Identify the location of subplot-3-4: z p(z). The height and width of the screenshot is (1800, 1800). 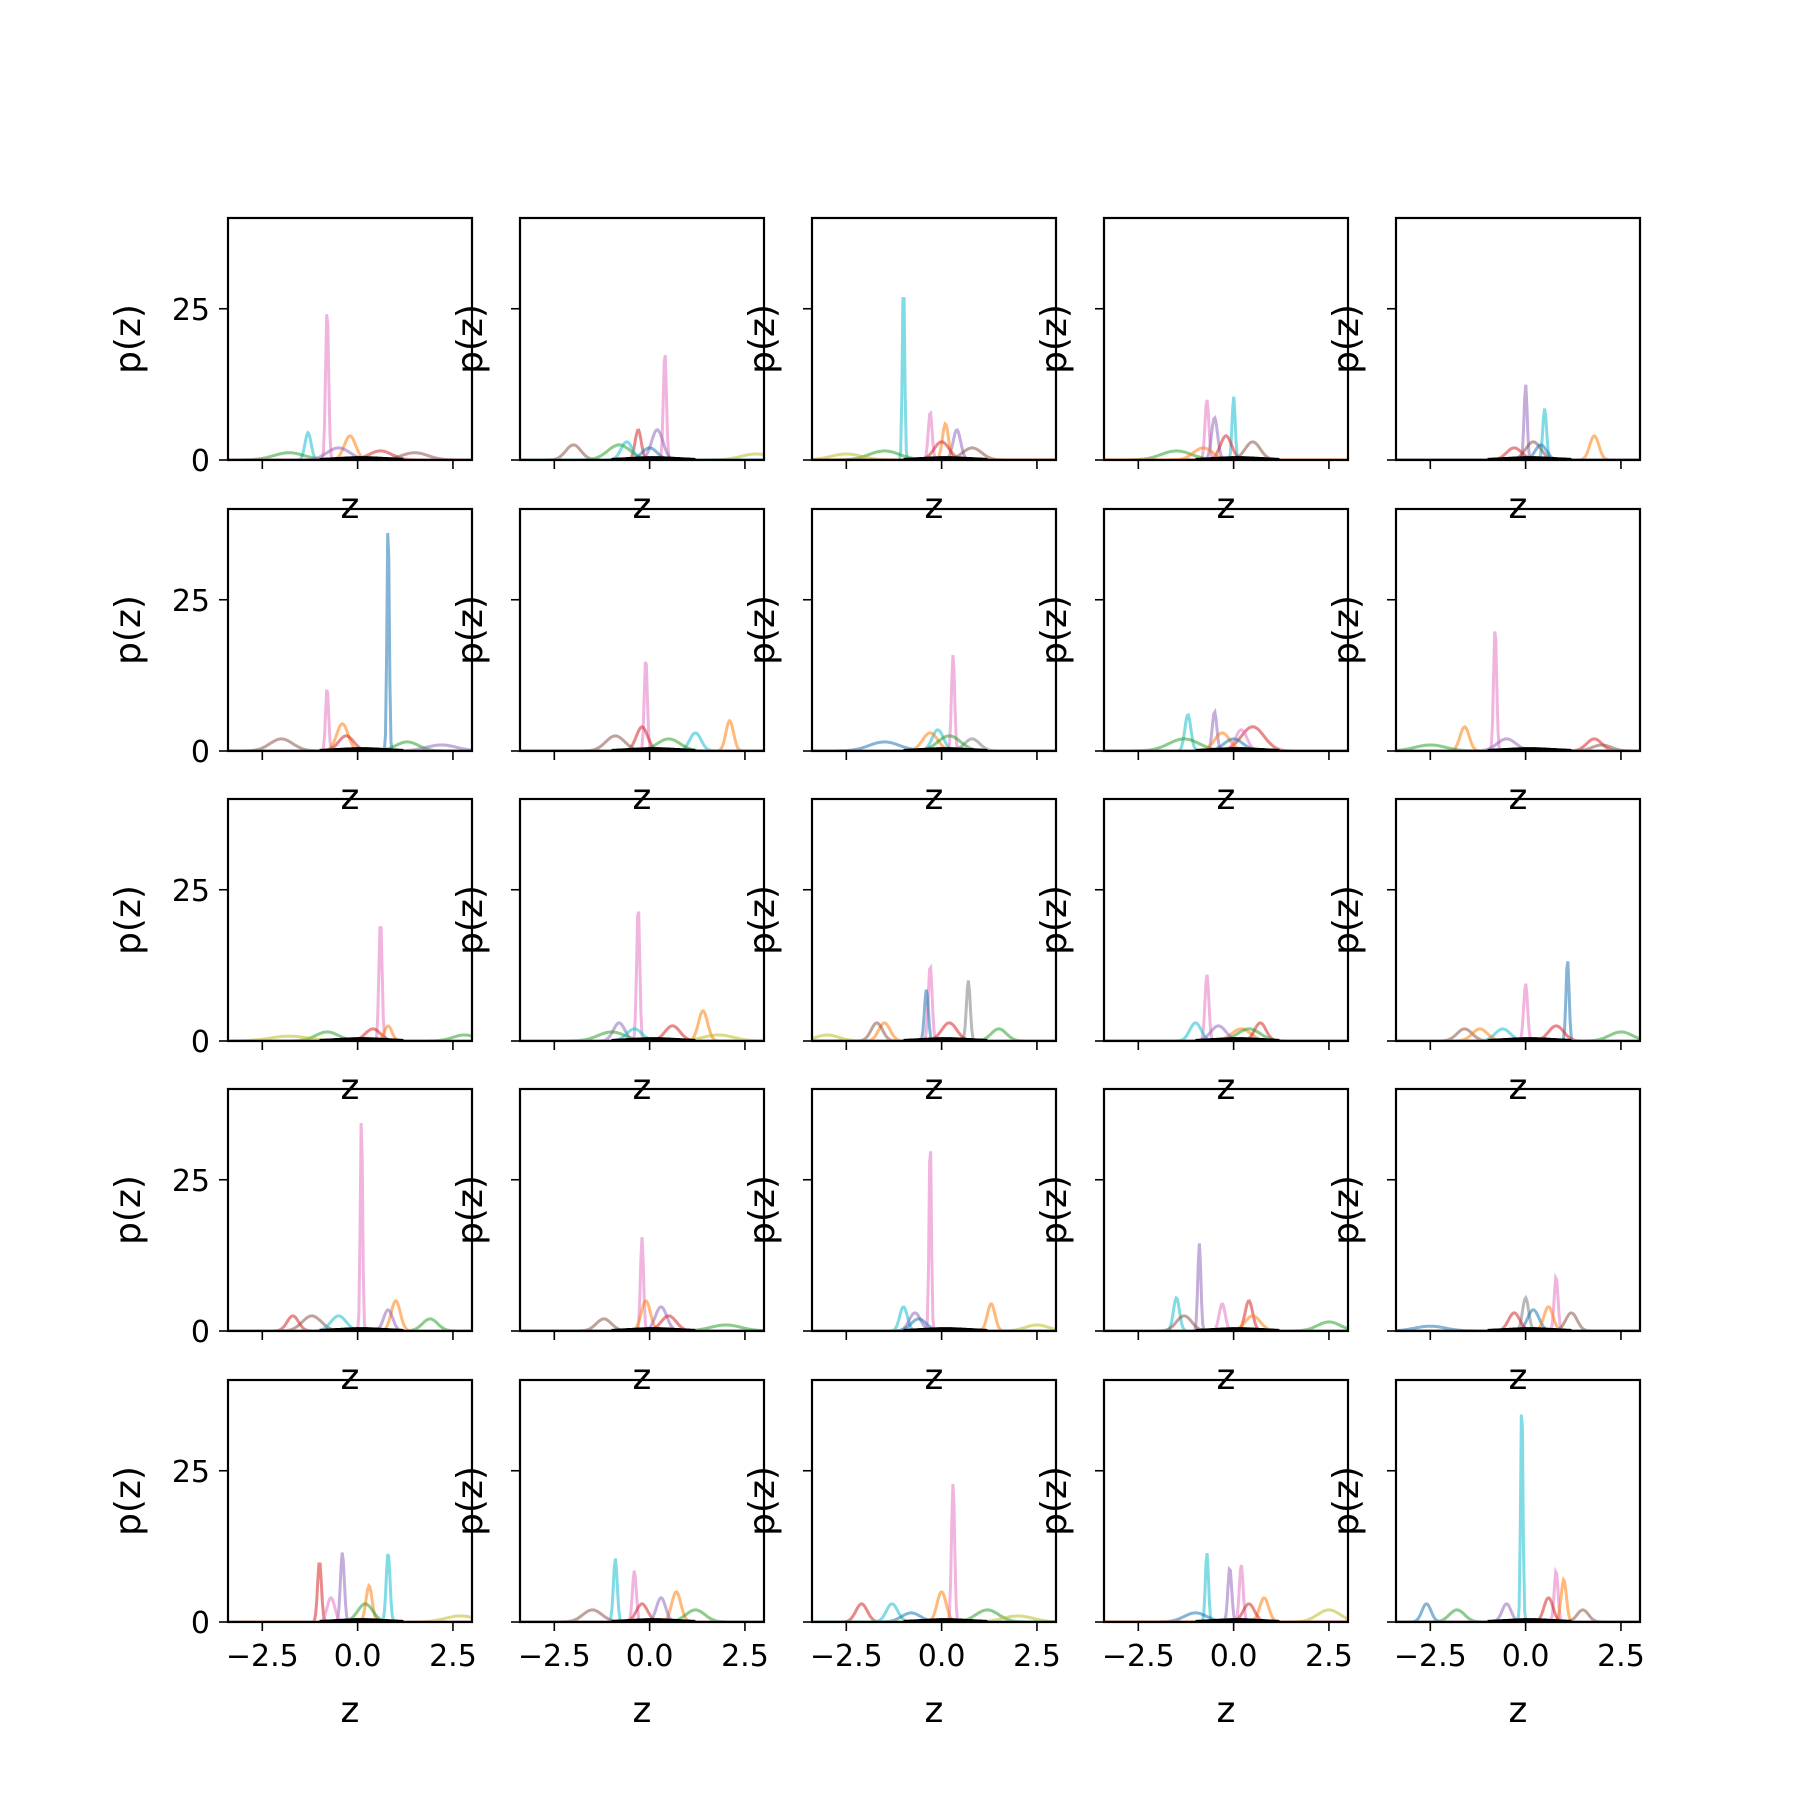
(1192, 952).